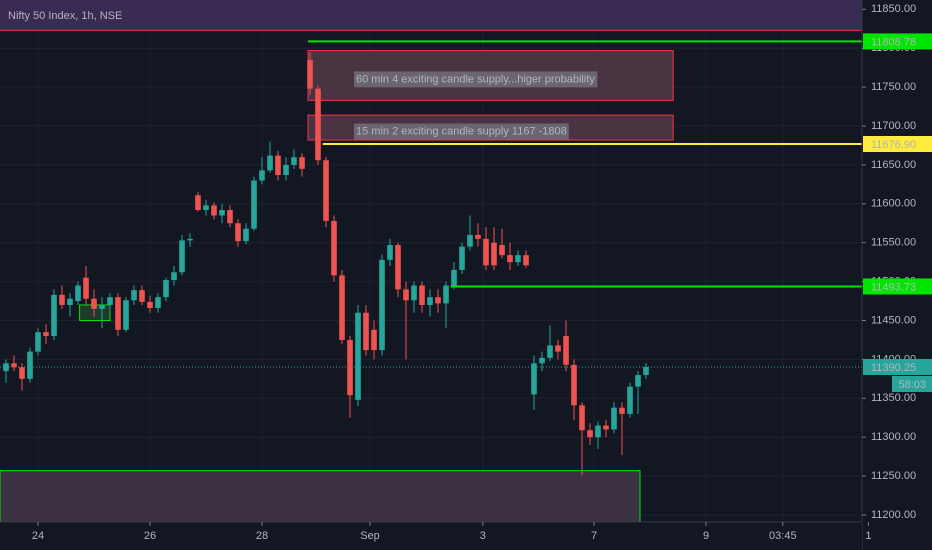 Image resolution: width=932 pixels, height=550 pixels. I want to click on countdown-bg, so click(912, 383).